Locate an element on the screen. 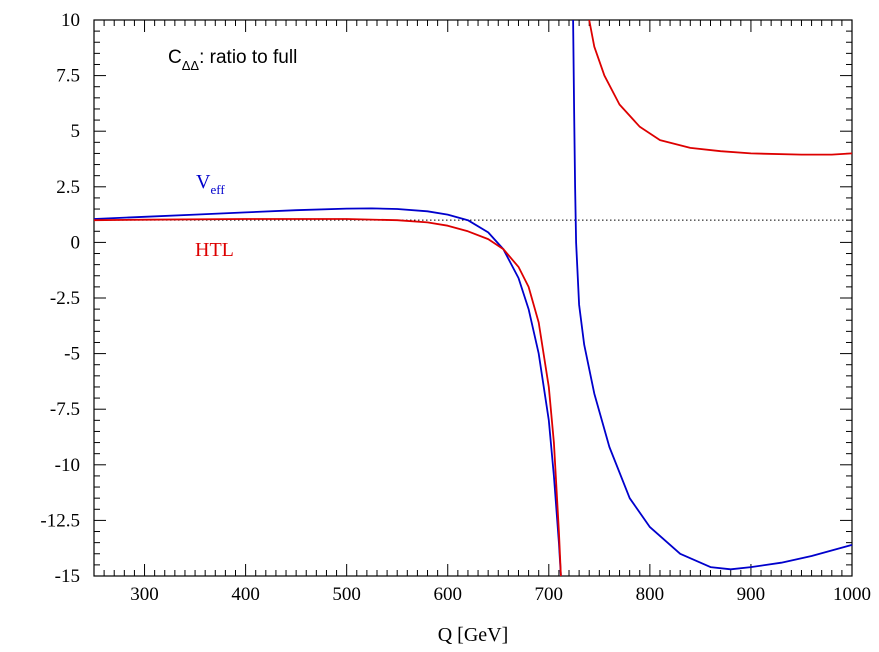  y-tick-labels: 10 7.5 5 2.5 0 -2.5 -5 -7.5 -10 -12.5 -15 is located at coordinates (60, 298).